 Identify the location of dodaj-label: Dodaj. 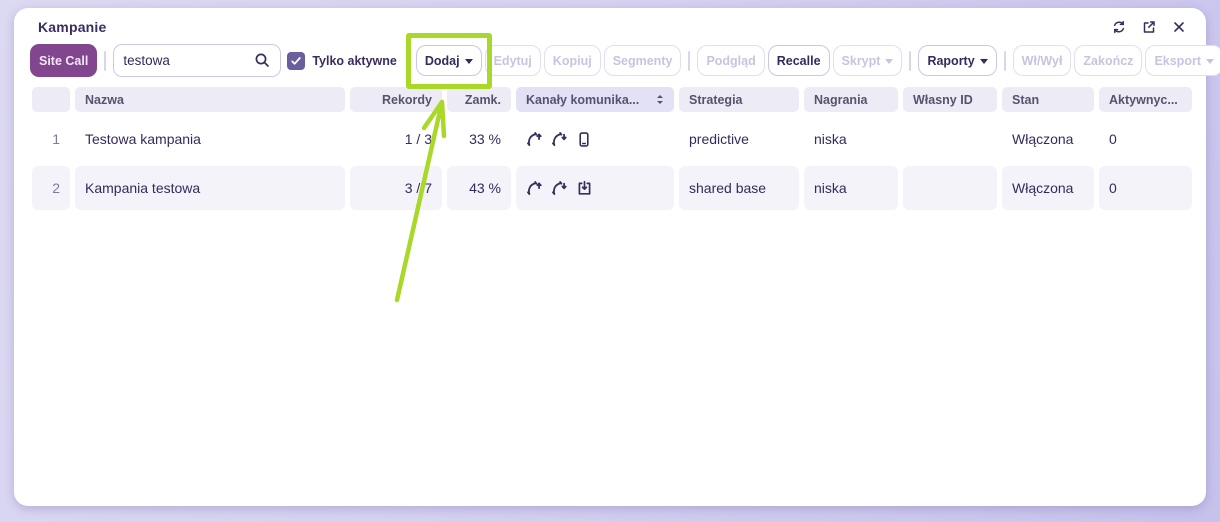
(442, 60).